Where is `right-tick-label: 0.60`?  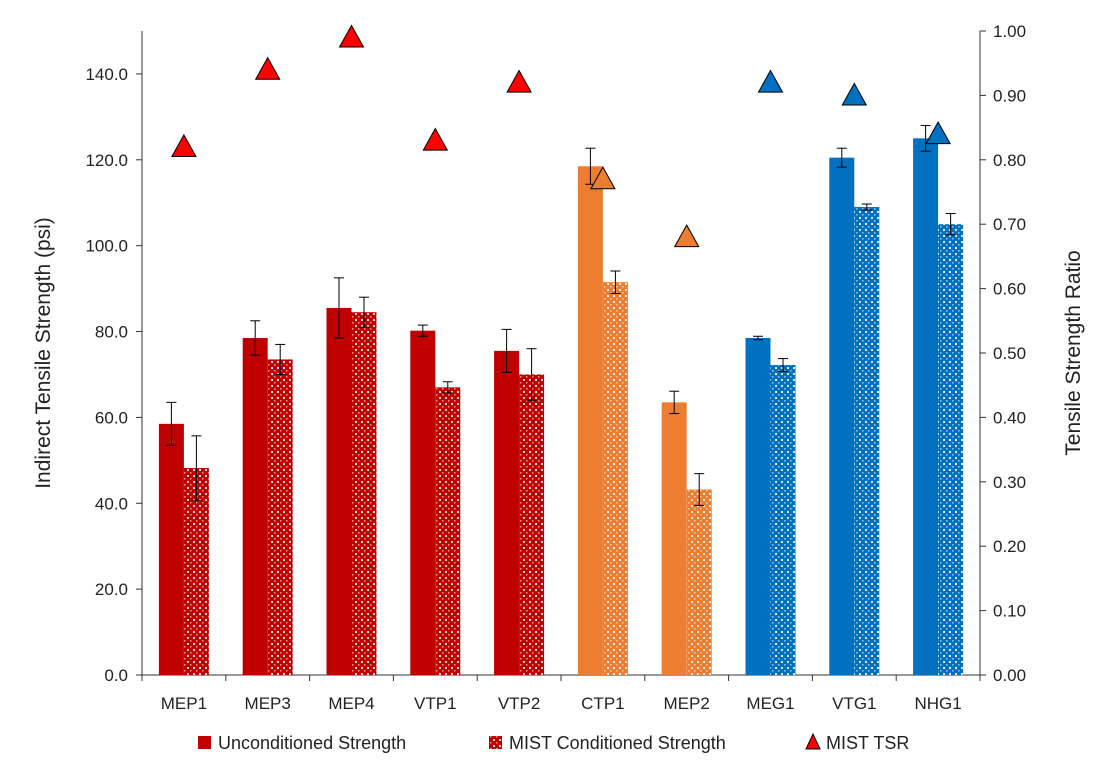 right-tick-label: 0.60 is located at coordinates (1009, 289).